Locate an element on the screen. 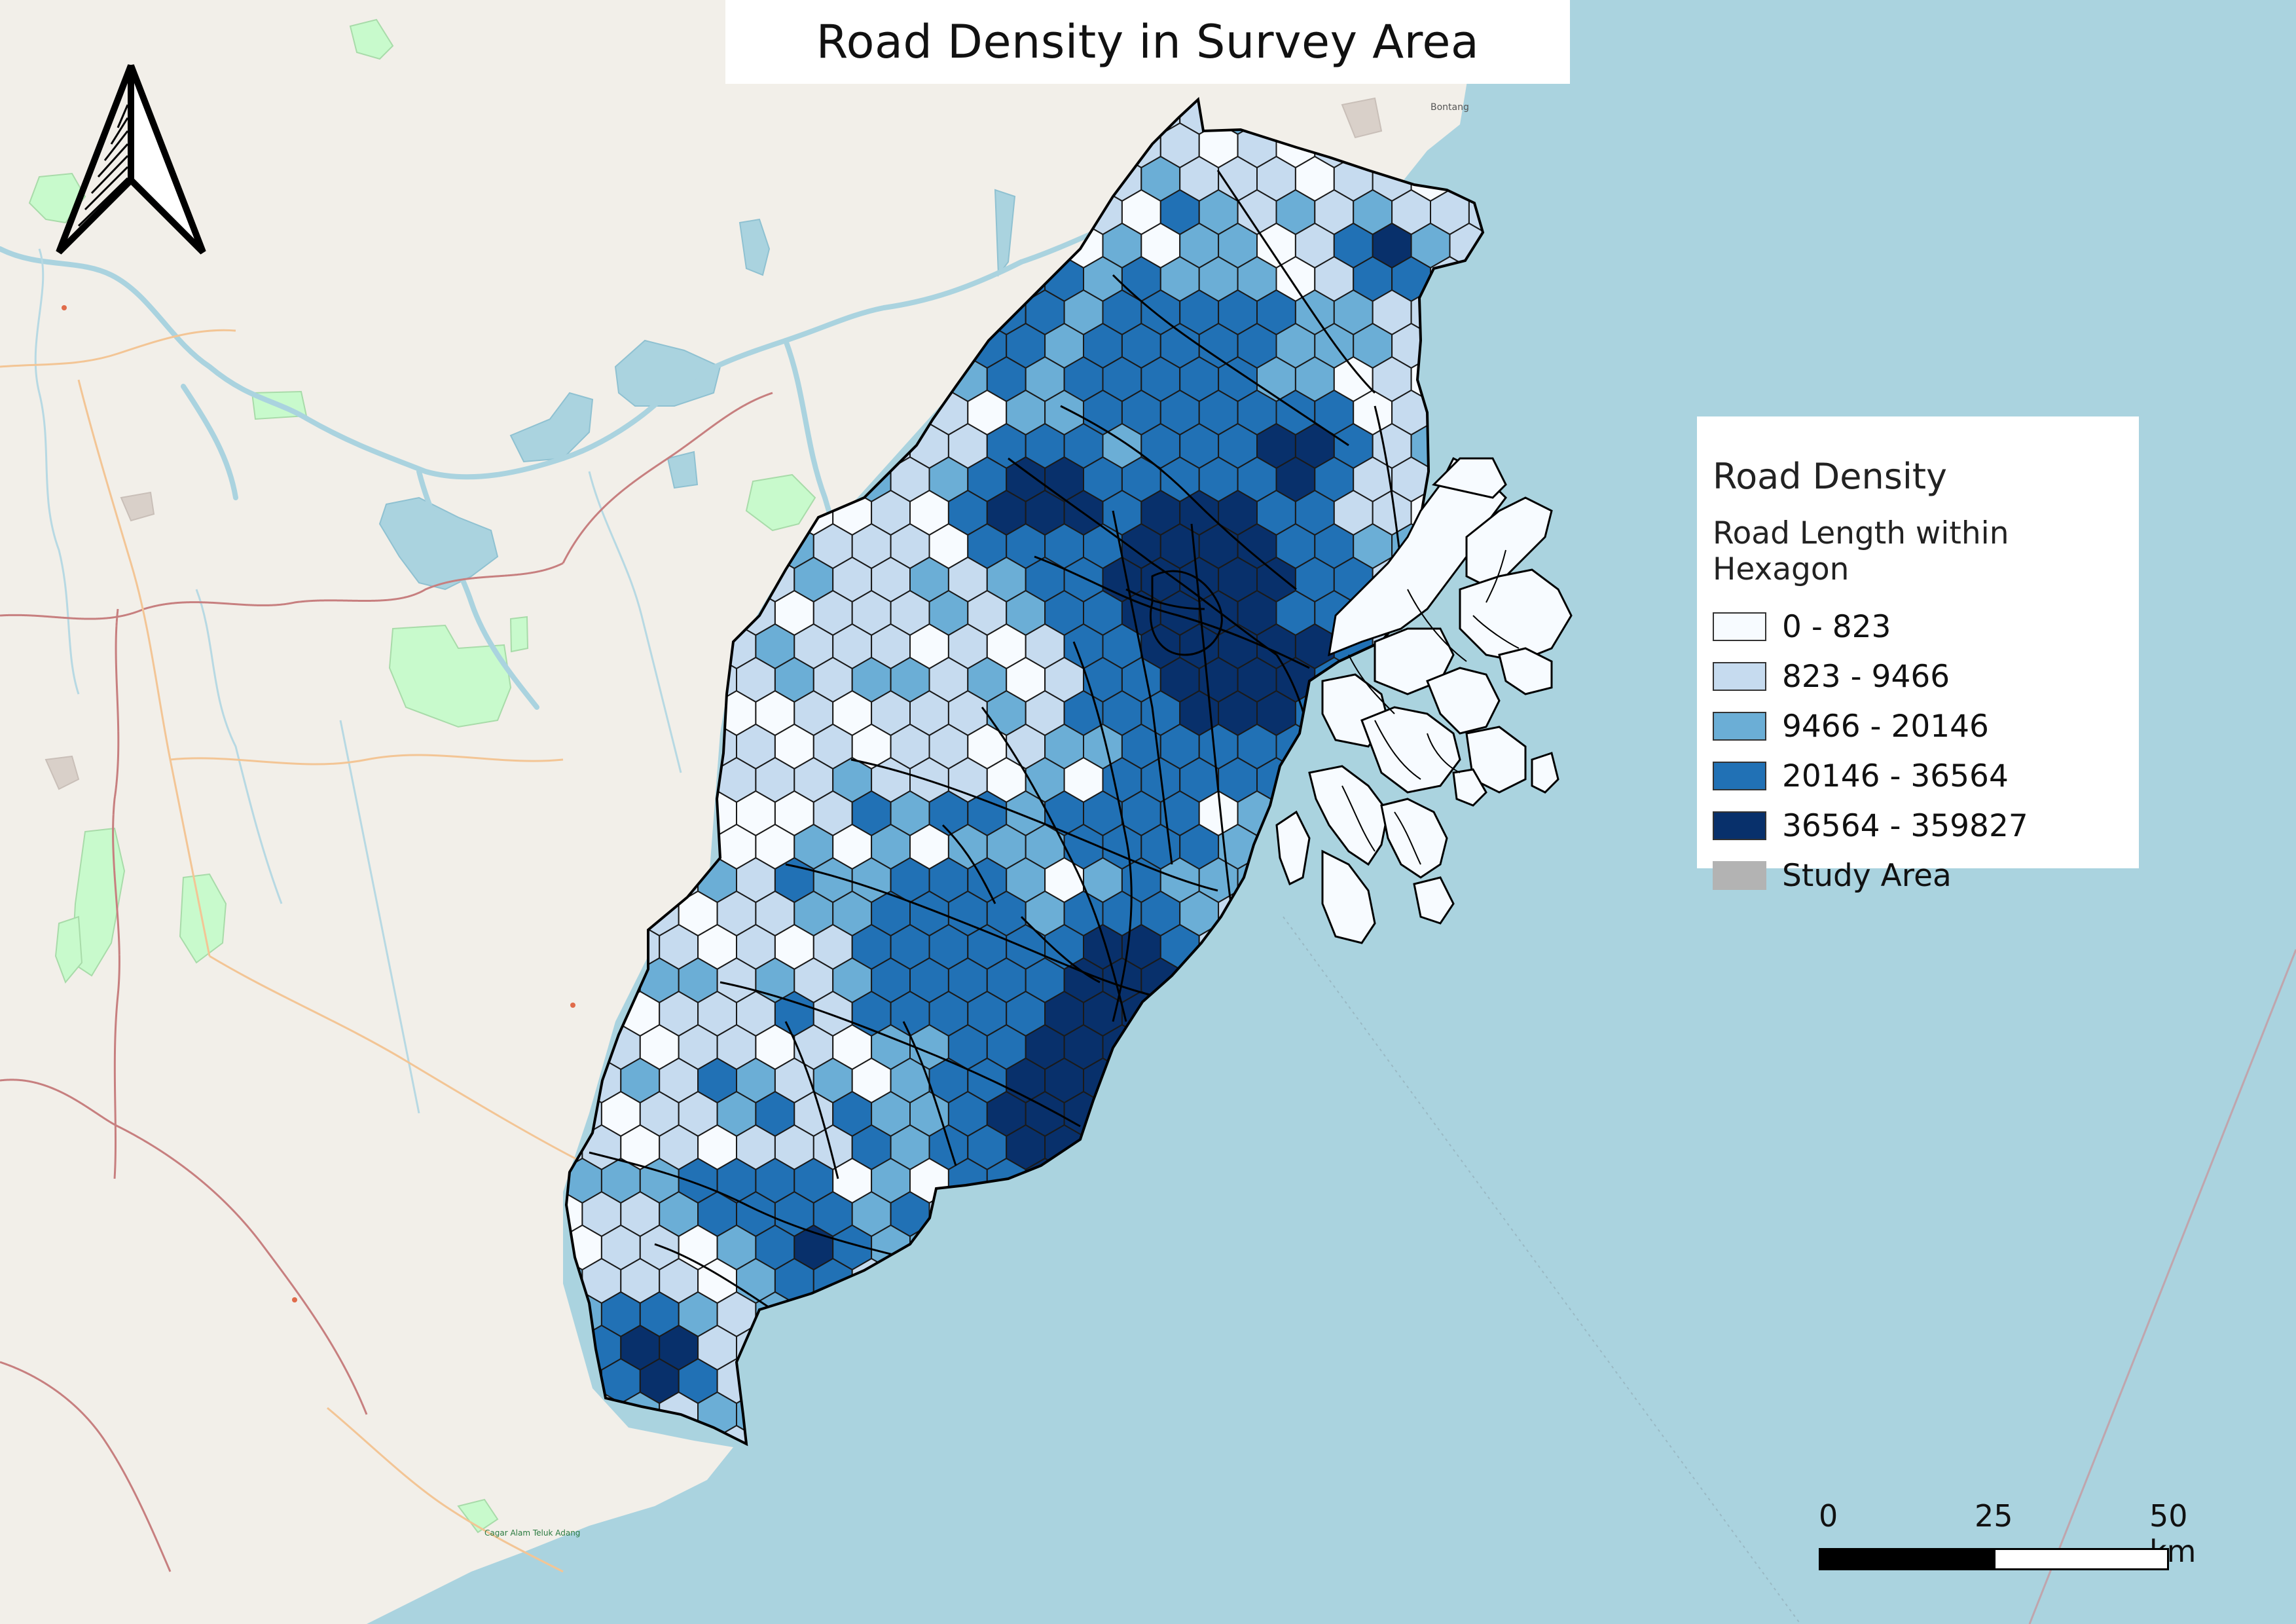 Image resolution: width=2296 pixels, height=1624 pixels. legend-item: 0 - 823 is located at coordinates (1926, 627).